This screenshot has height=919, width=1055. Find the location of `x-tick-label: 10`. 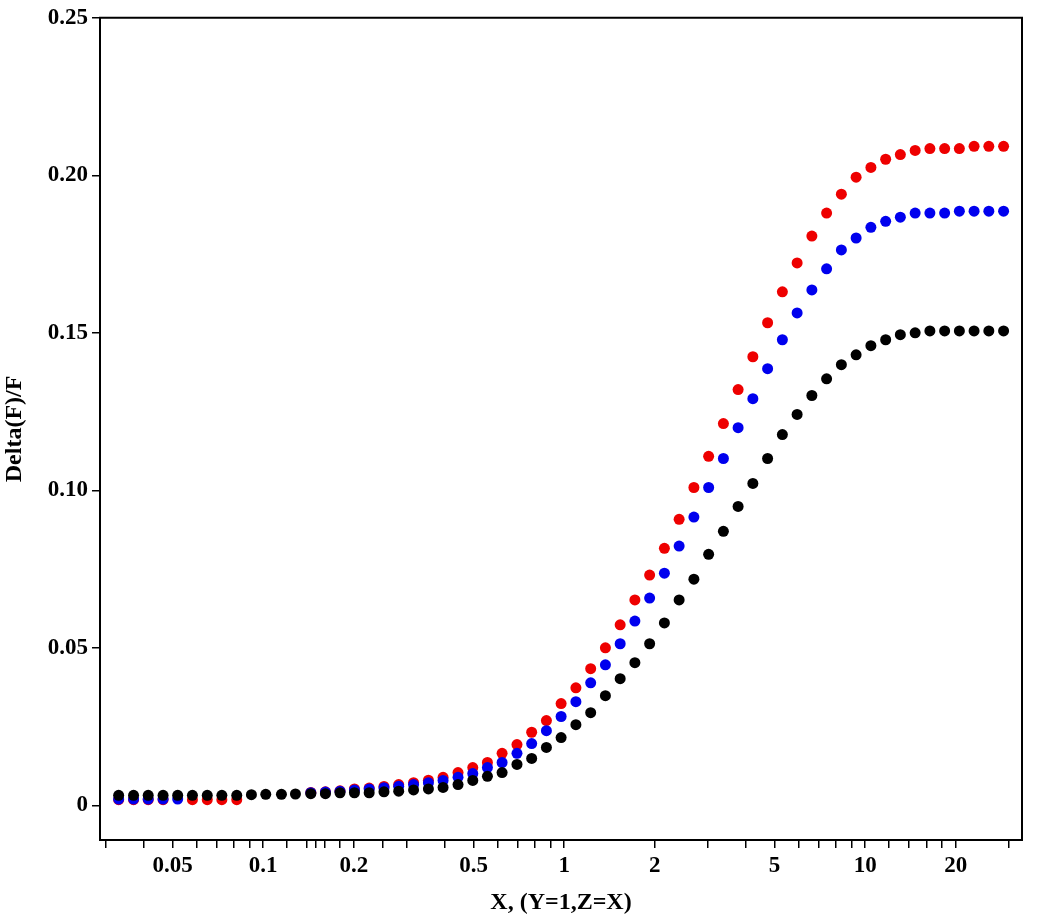

x-tick-label: 10 is located at coordinates (865, 864).